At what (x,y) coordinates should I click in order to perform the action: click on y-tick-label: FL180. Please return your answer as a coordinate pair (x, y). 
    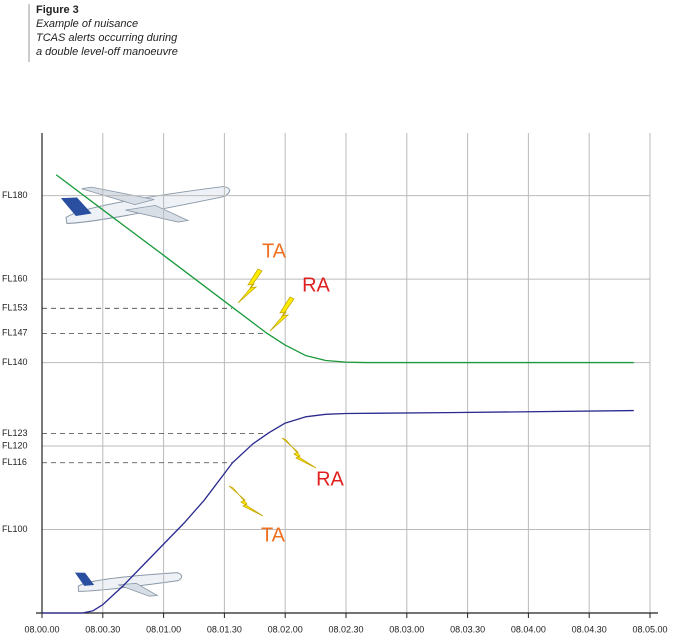
    Looking at the image, I should click on (15, 195).